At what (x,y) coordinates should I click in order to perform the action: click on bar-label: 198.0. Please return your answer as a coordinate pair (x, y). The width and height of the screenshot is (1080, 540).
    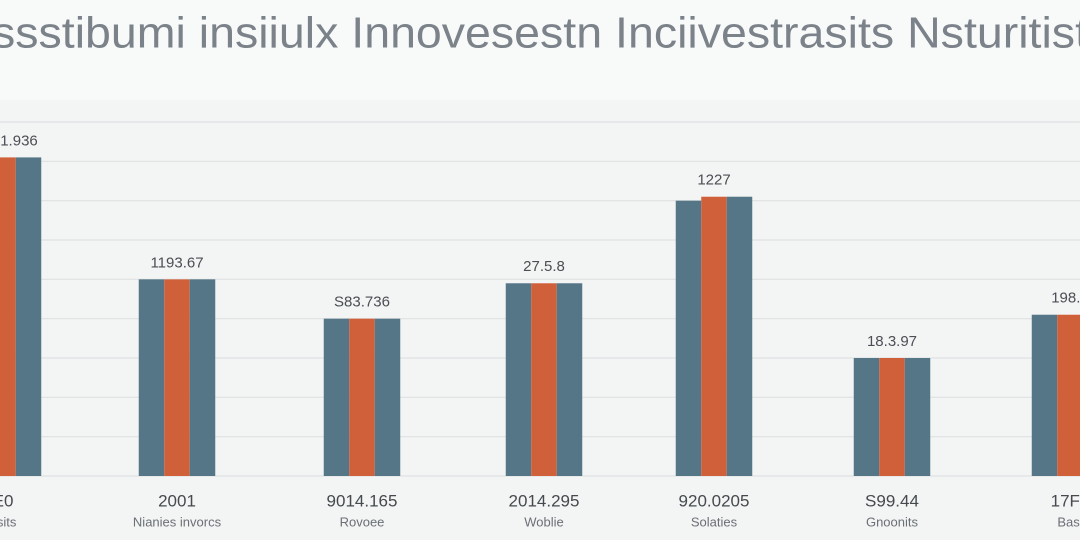
    Looking at the image, I should click on (1065, 298).